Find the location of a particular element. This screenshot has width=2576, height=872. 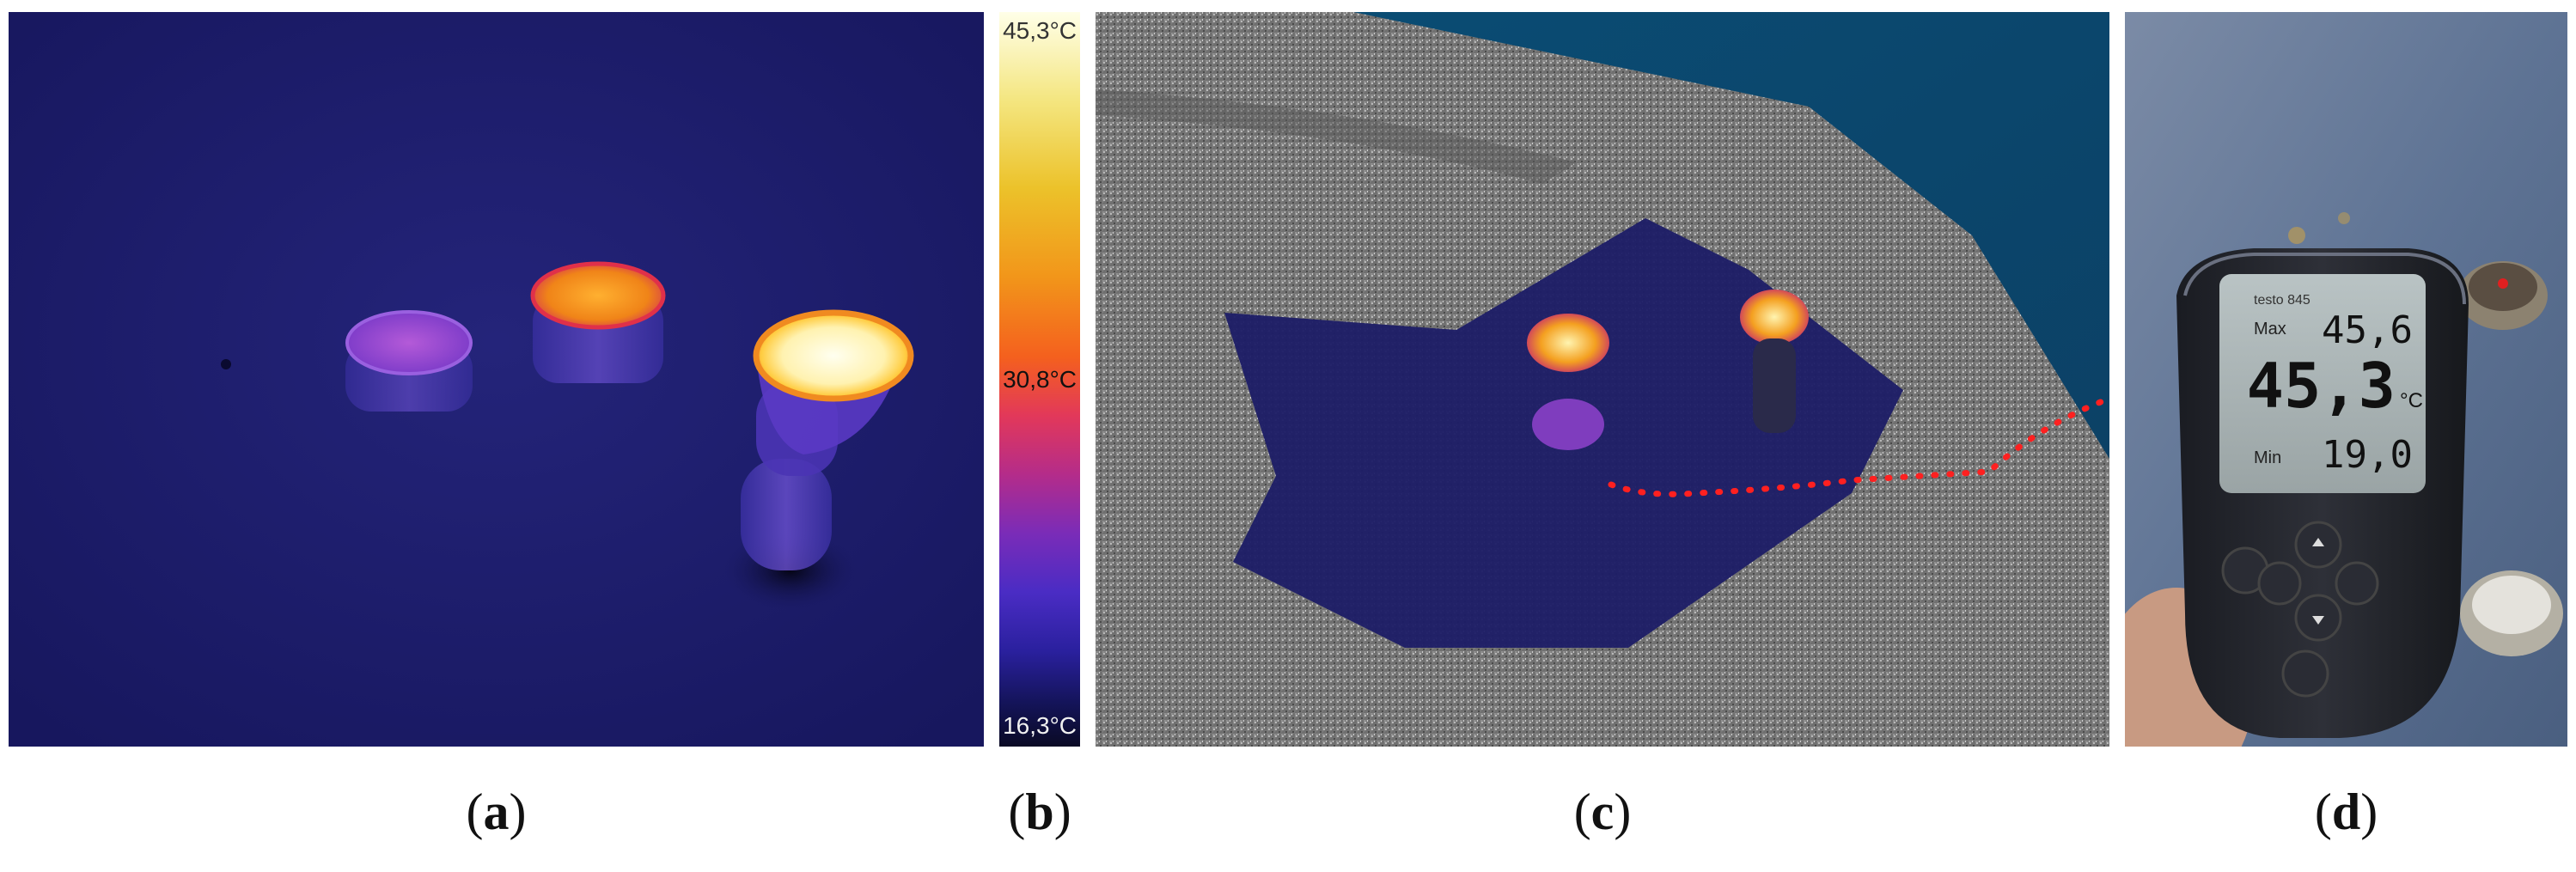

lcd-max-label: Max is located at coordinates (2270, 329).